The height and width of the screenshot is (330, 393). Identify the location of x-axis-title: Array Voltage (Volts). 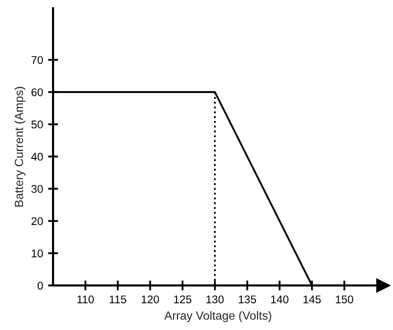
(218, 316).